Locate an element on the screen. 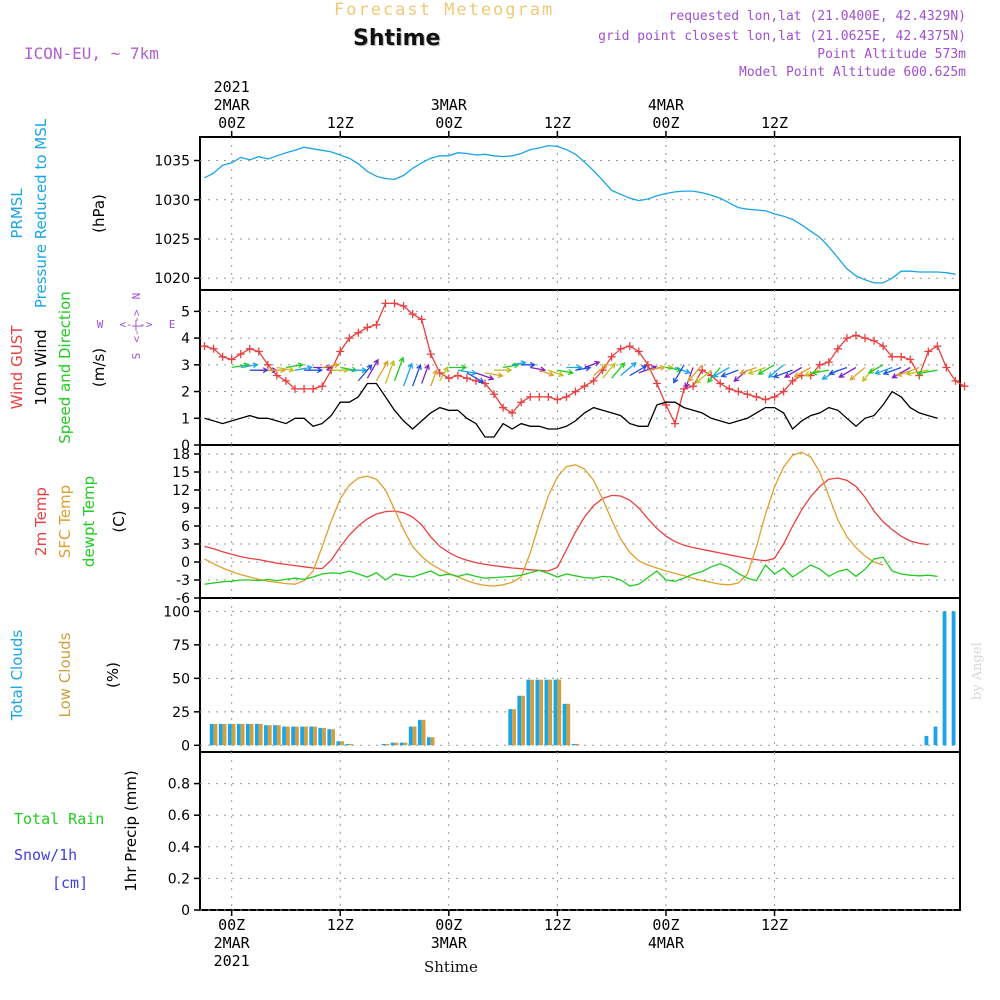 This screenshot has width=1000, height=1000. top-date-label: 2MAR is located at coordinates (232, 105).